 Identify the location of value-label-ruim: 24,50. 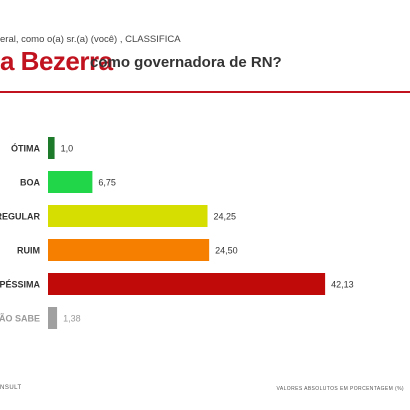
(226, 251).